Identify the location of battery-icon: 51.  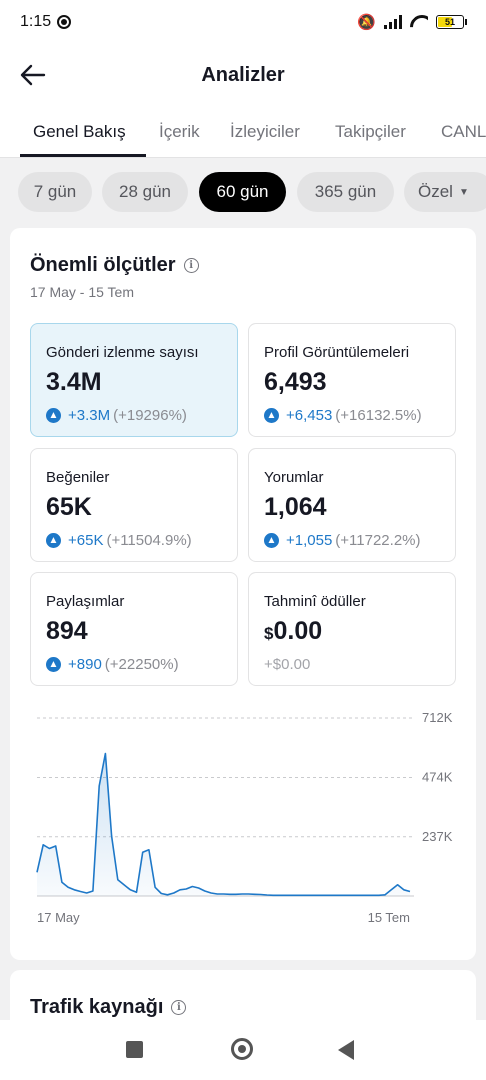
(451, 22).